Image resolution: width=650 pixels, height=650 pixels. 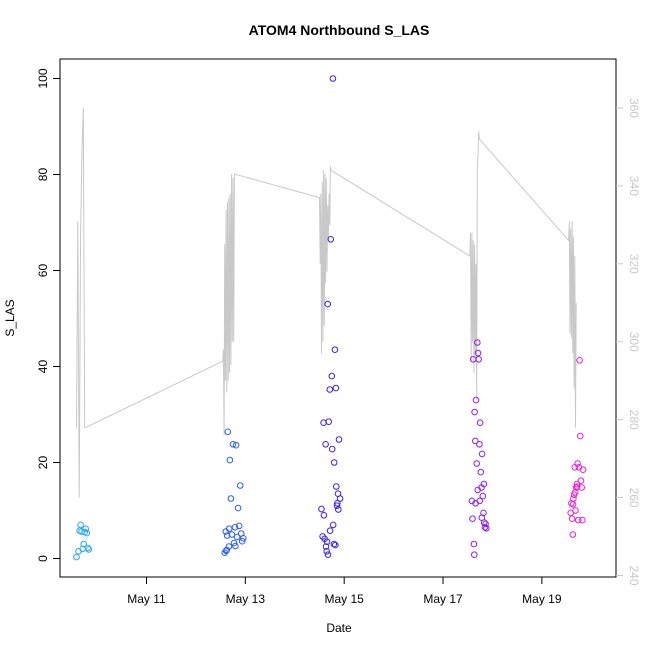 I want to click on y-tick-label: 80, so click(x=43, y=175).